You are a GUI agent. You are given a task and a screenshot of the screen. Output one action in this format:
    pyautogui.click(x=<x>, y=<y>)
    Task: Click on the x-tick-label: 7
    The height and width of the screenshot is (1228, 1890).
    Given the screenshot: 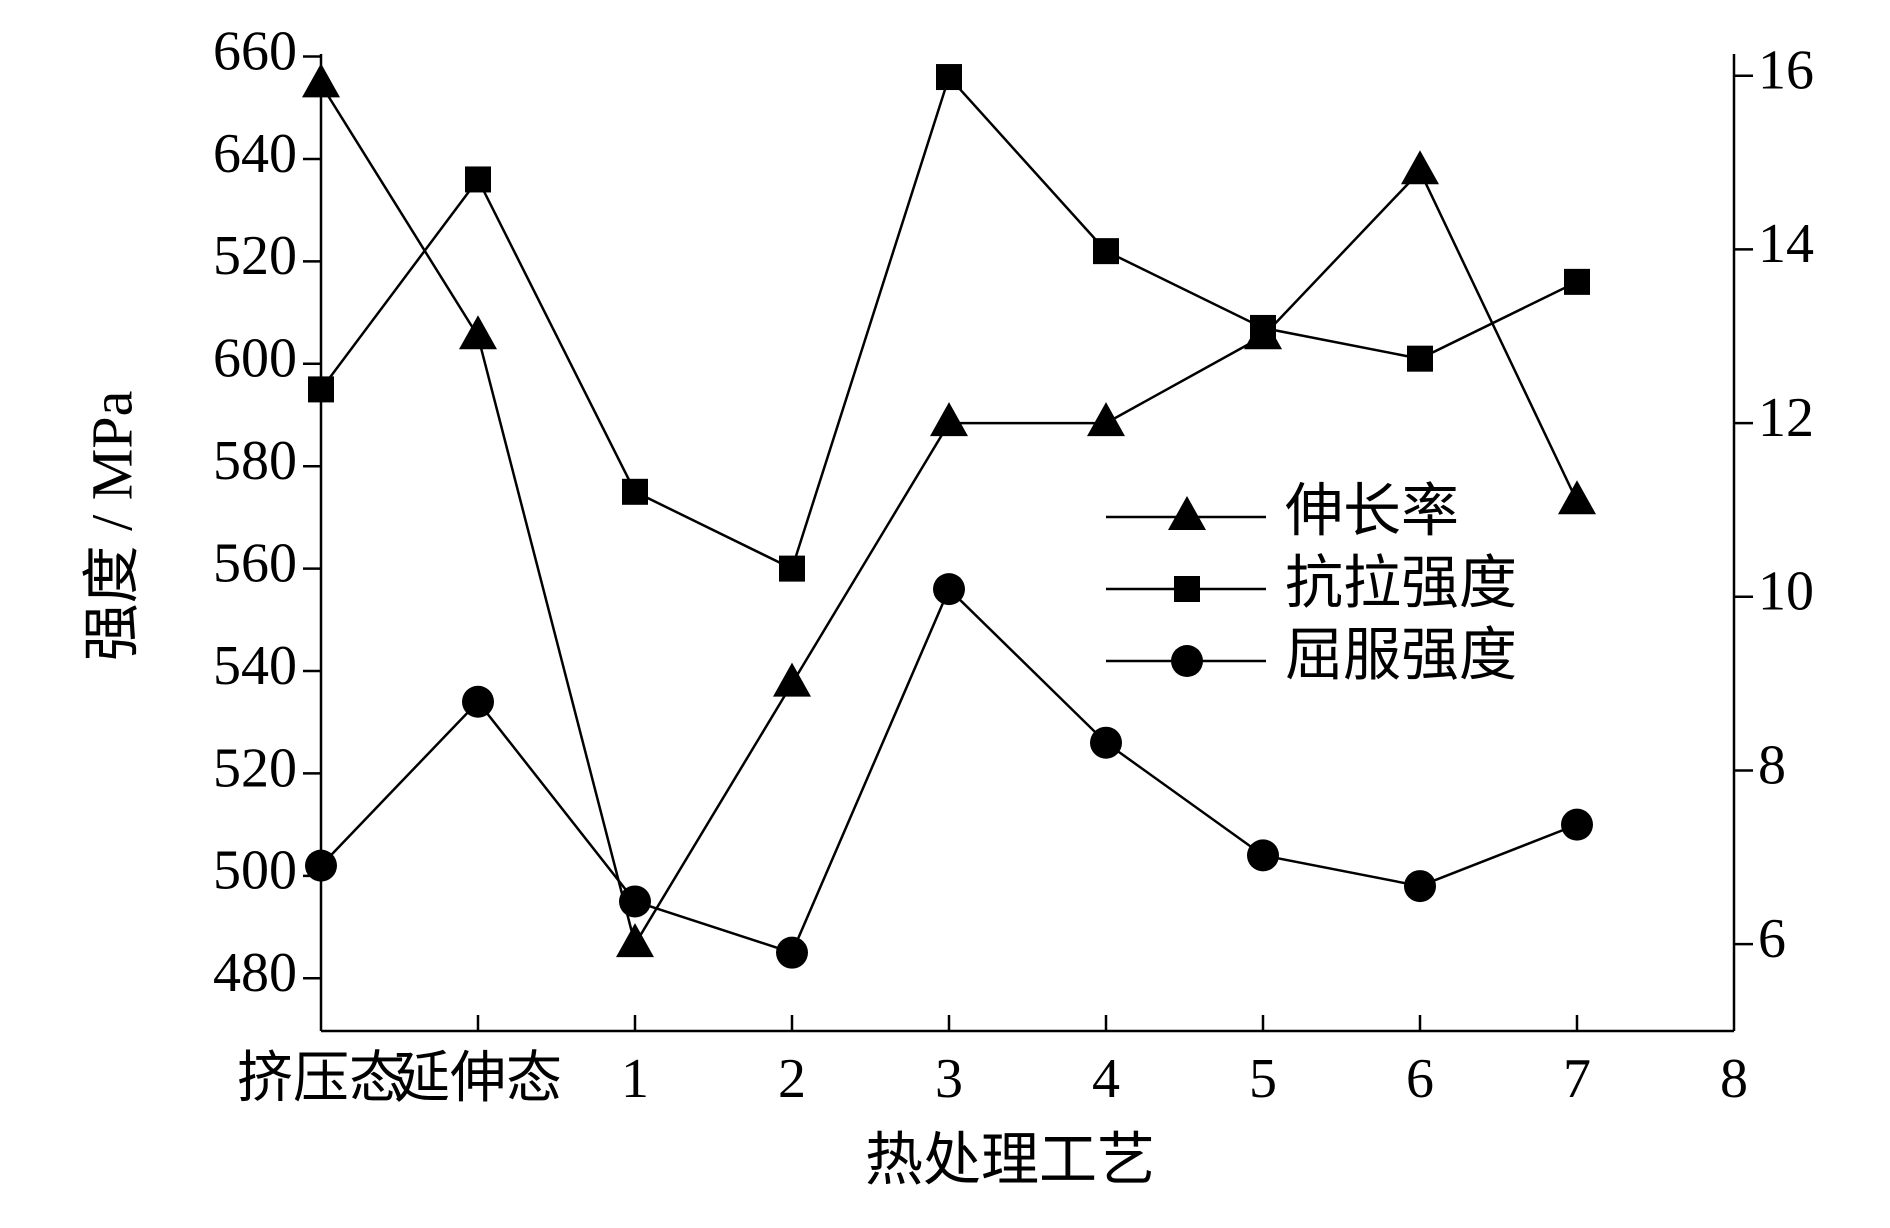 What is the action you would take?
    pyautogui.click(x=1577, y=1079)
    